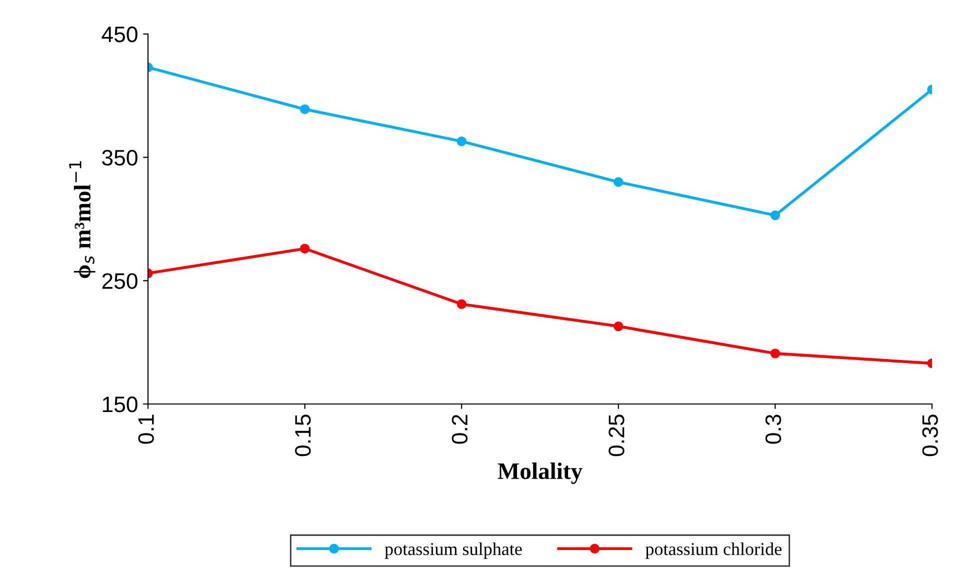 This screenshot has height=579, width=962. I want to click on y-tick-label: 350, so click(120, 158).